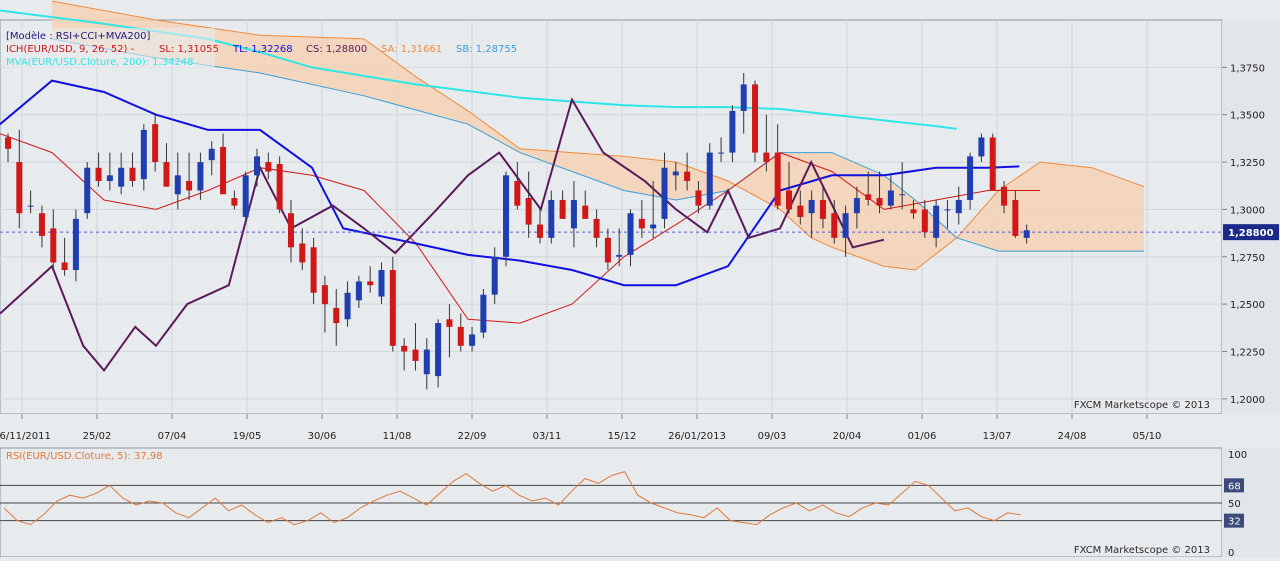  I want to click on price-tick-label: 1,2750, so click(1247, 258).